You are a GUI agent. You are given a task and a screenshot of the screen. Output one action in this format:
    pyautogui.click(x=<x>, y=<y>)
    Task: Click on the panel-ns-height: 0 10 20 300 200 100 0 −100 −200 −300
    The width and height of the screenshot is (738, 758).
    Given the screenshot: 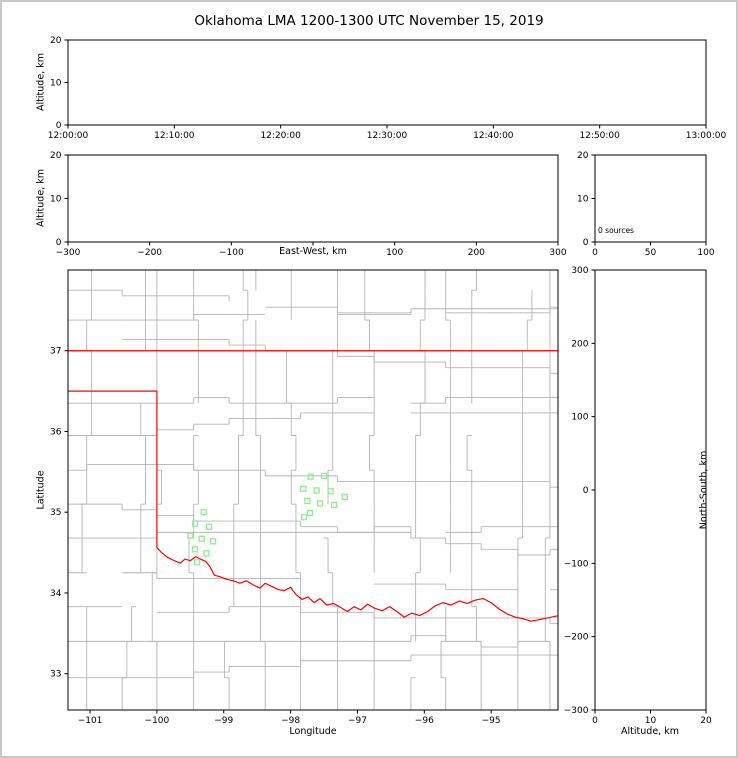 What is the action you would take?
    pyautogui.click(x=638, y=496)
    